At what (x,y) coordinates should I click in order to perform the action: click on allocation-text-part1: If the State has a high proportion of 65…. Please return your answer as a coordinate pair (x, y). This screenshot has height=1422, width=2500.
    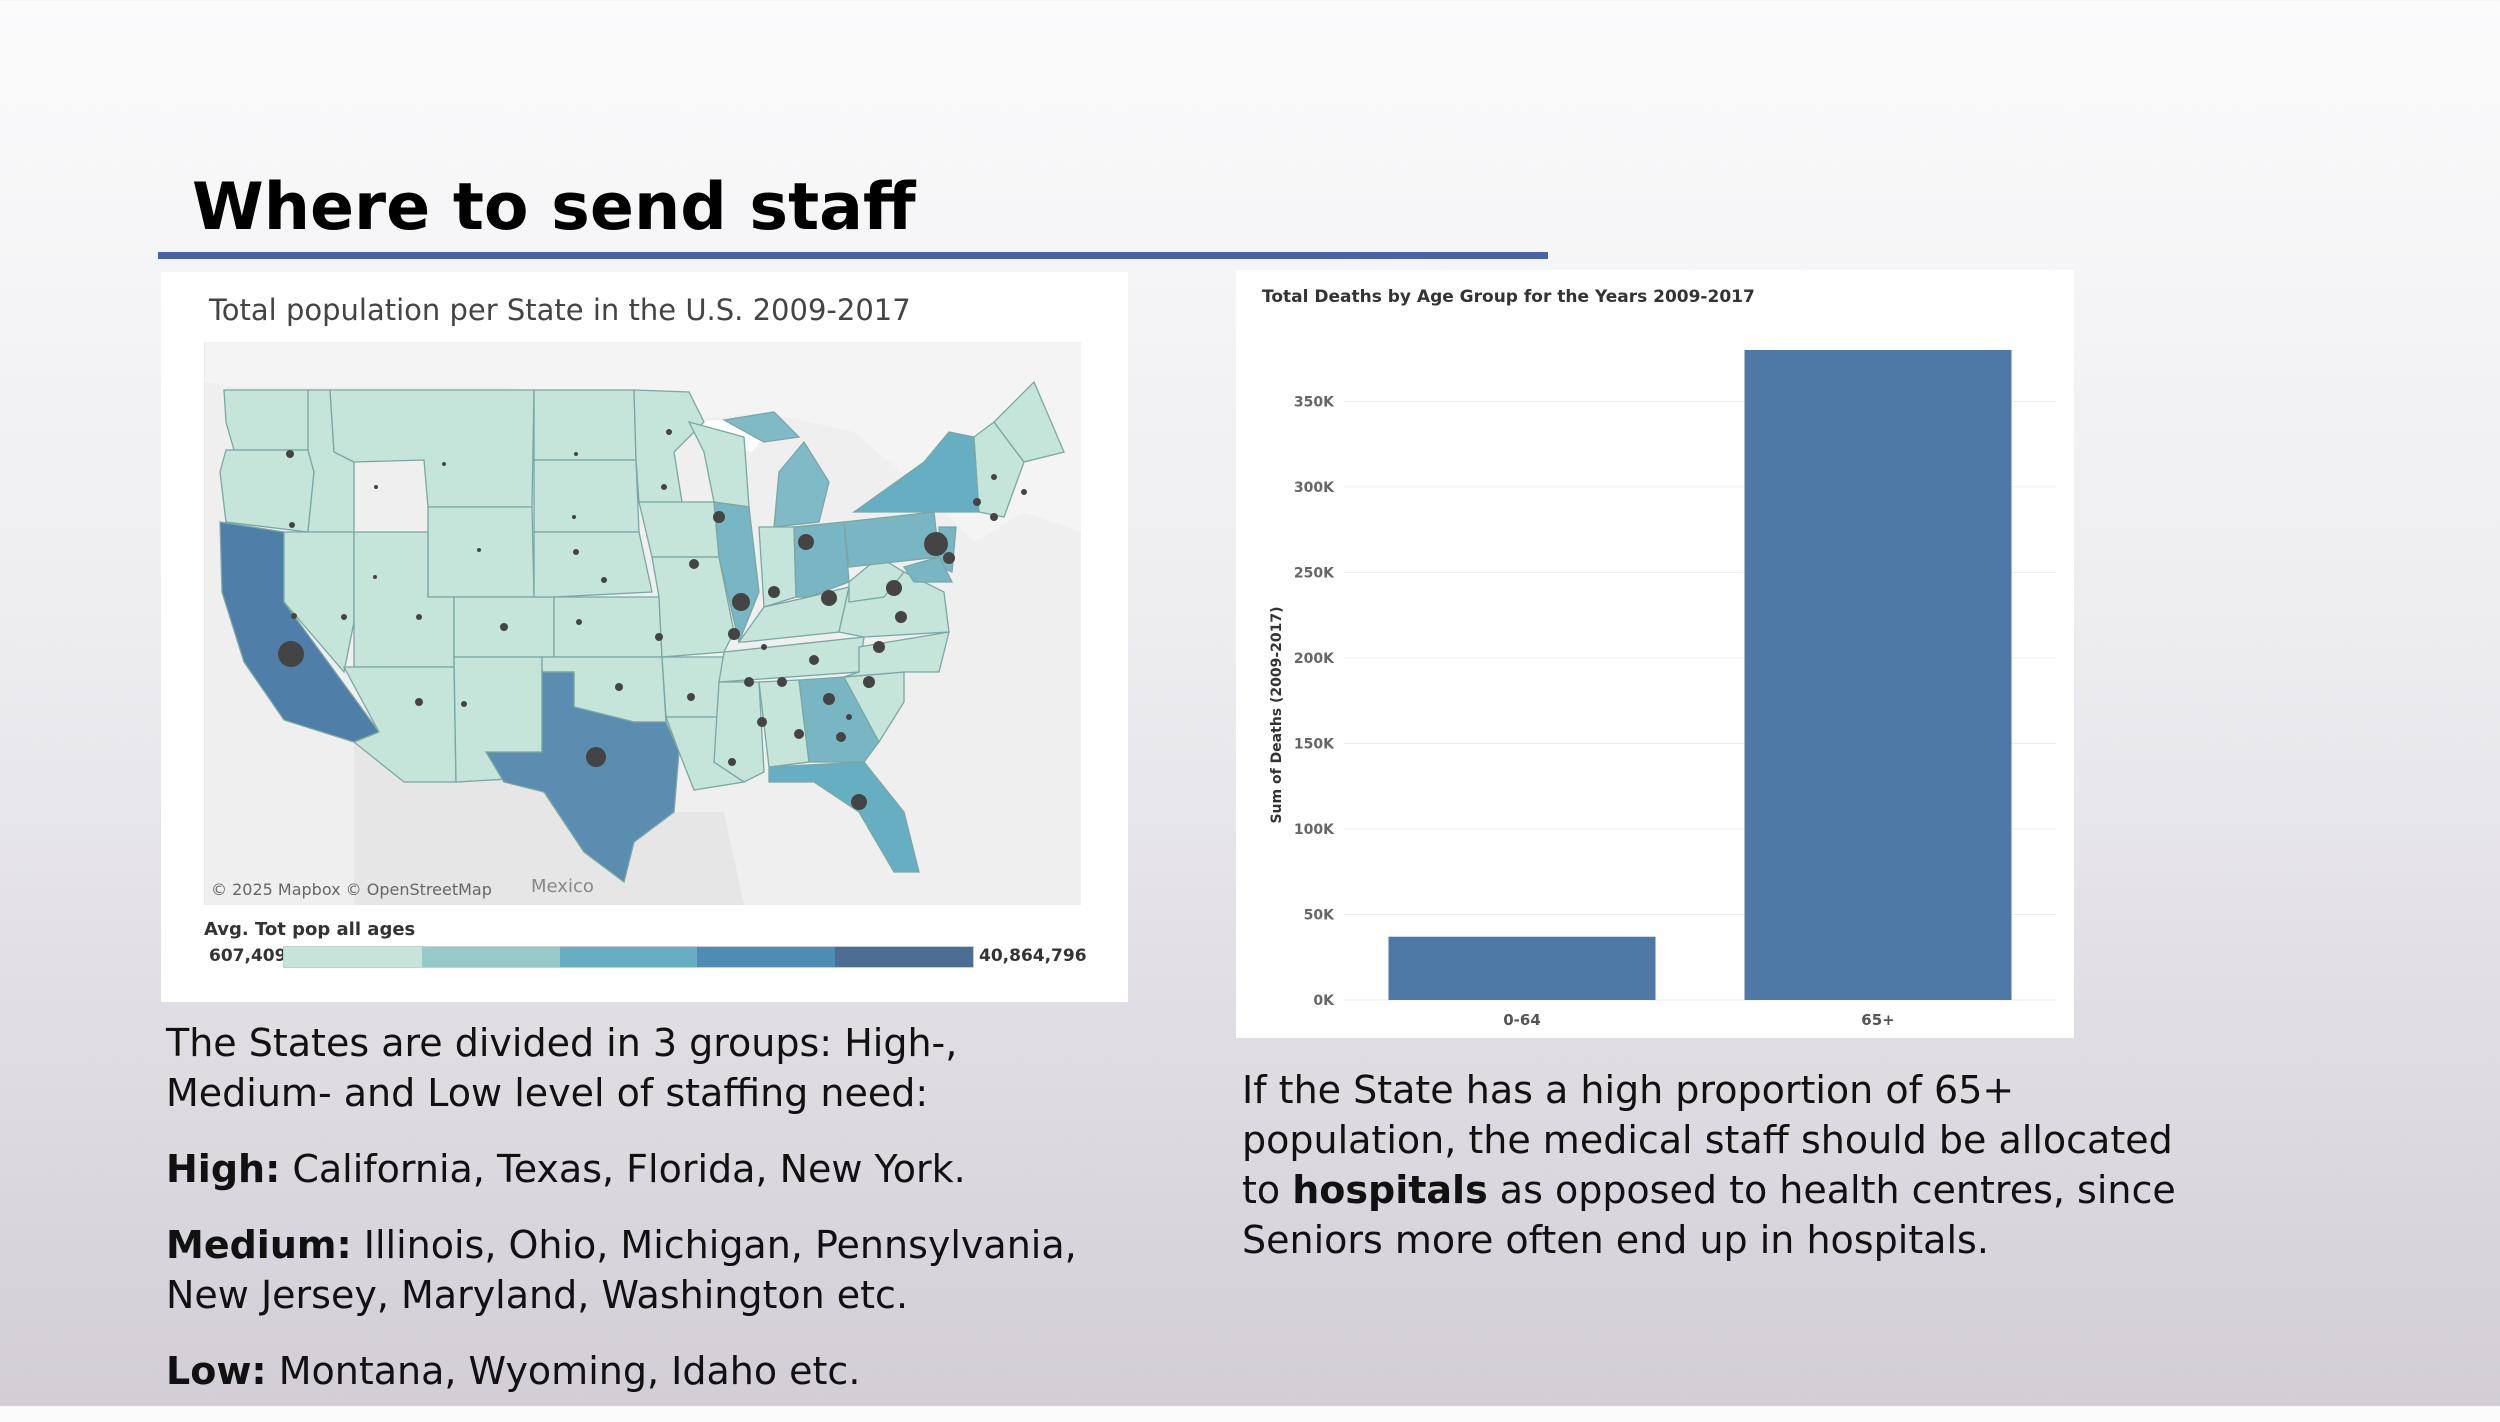
    Looking at the image, I should click on (1707, 1140).